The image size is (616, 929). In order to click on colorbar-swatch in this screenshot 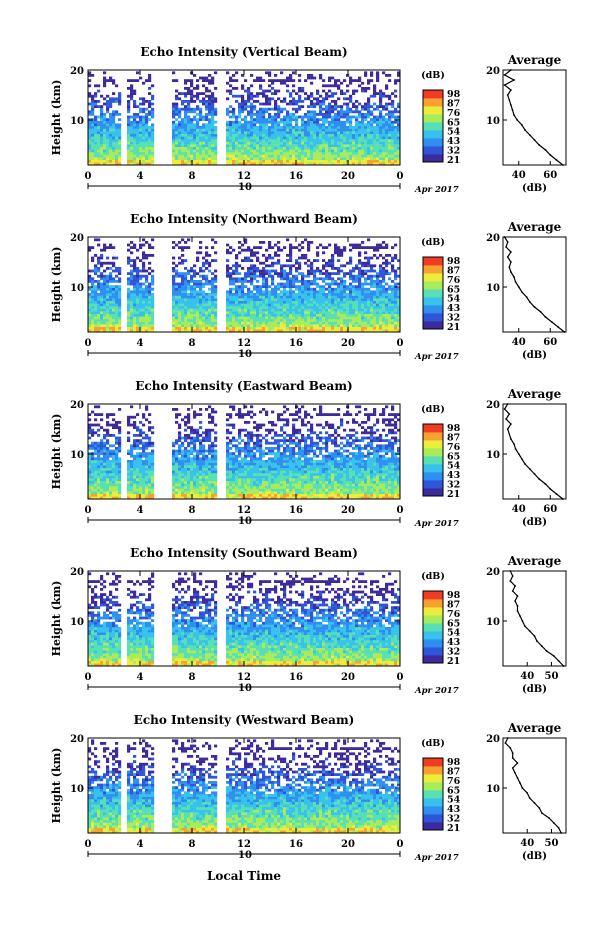, I will do `click(433, 269)`.